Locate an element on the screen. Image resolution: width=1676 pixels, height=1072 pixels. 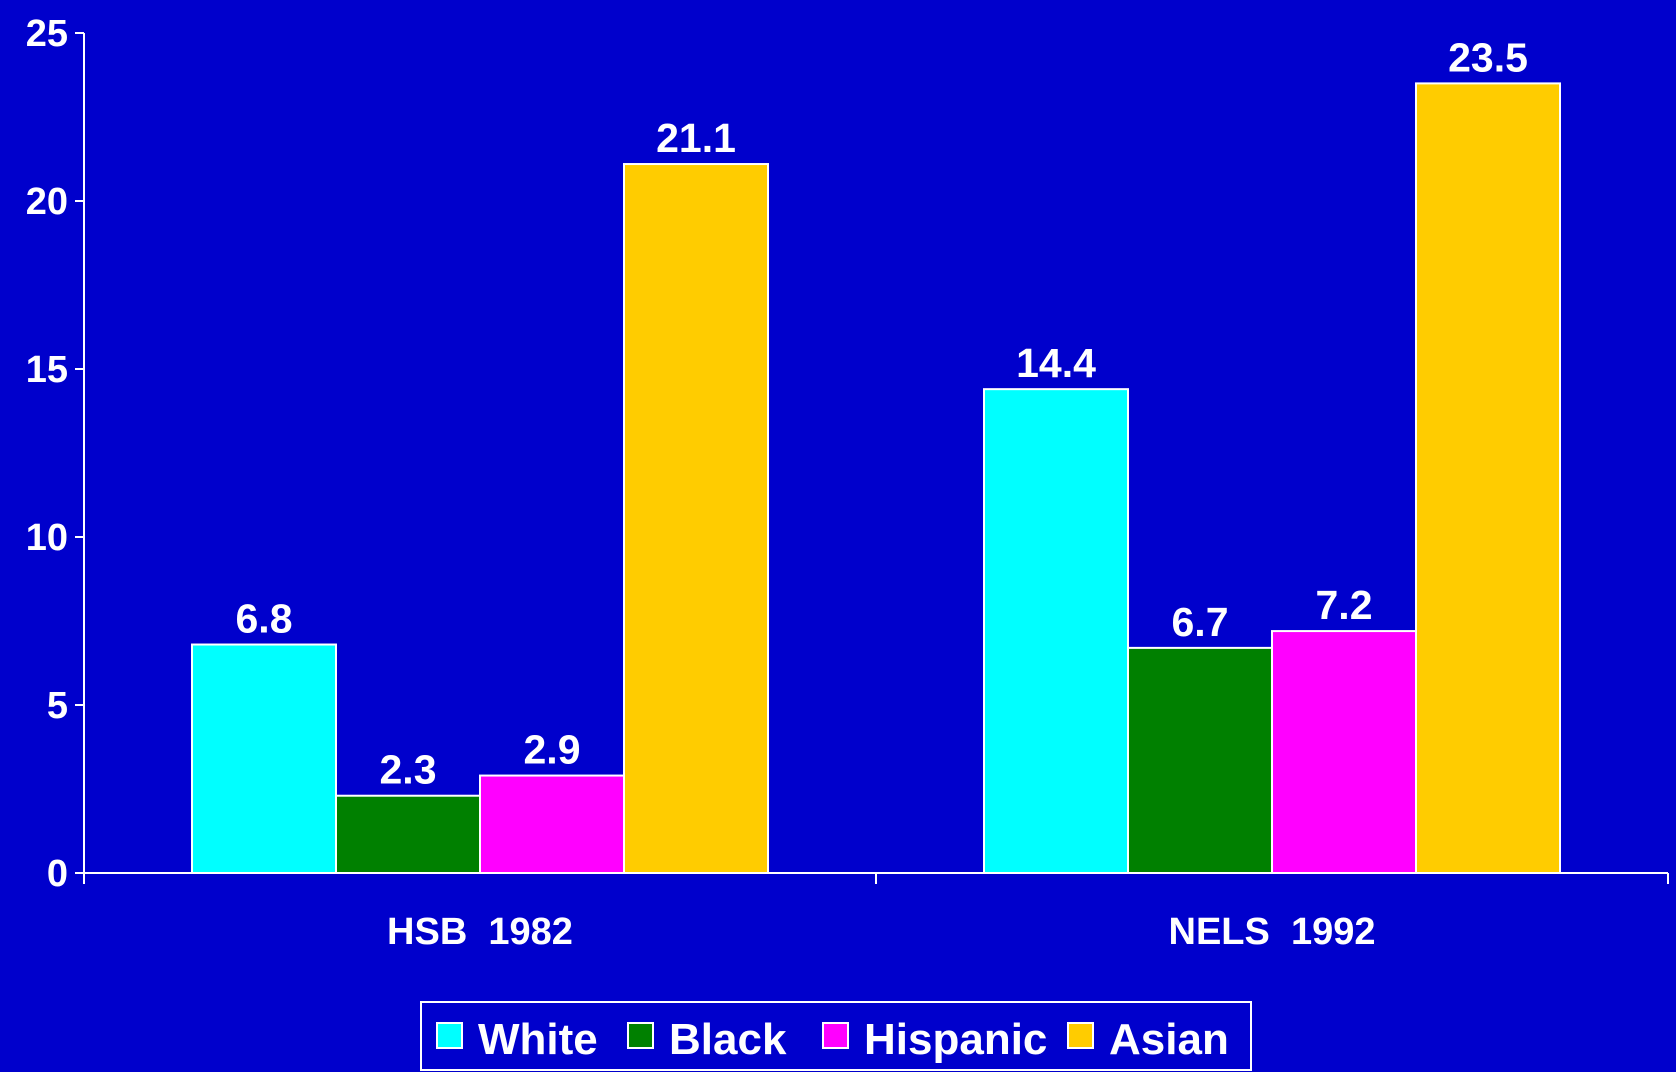
y-tick-label: 0 is located at coordinates (57, 874).